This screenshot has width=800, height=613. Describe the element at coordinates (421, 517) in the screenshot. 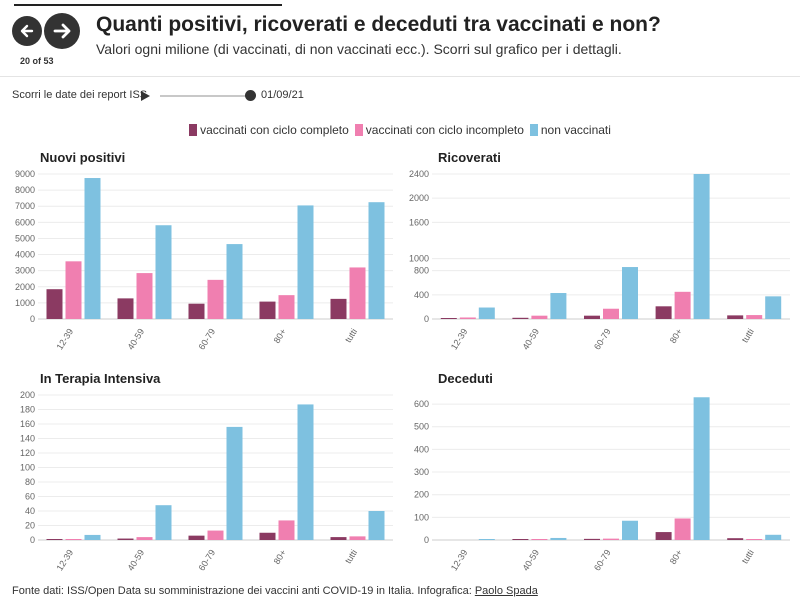

I see `y-tick-label: 100` at that location.